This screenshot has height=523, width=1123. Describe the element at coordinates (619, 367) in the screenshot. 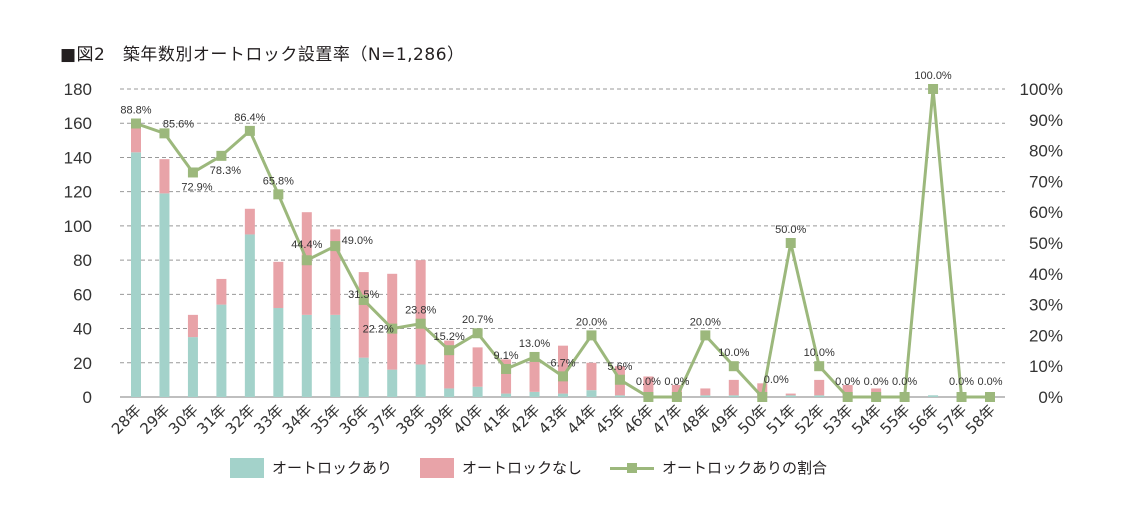

I see `ratio-data-label: 5.6%` at that location.